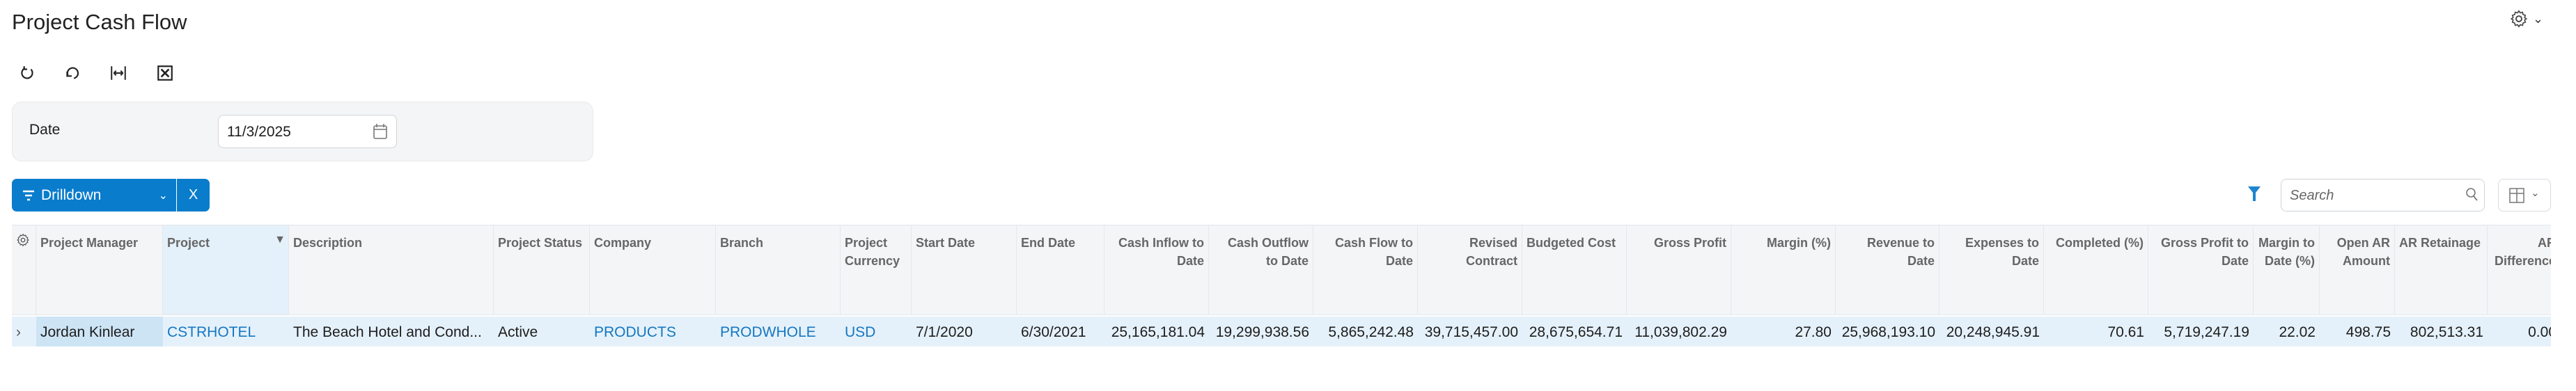 This screenshot has width=2576, height=391. What do you see at coordinates (1799, 243) in the screenshot?
I see `column-header-label: Margin (%)` at bounding box center [1799, 243].